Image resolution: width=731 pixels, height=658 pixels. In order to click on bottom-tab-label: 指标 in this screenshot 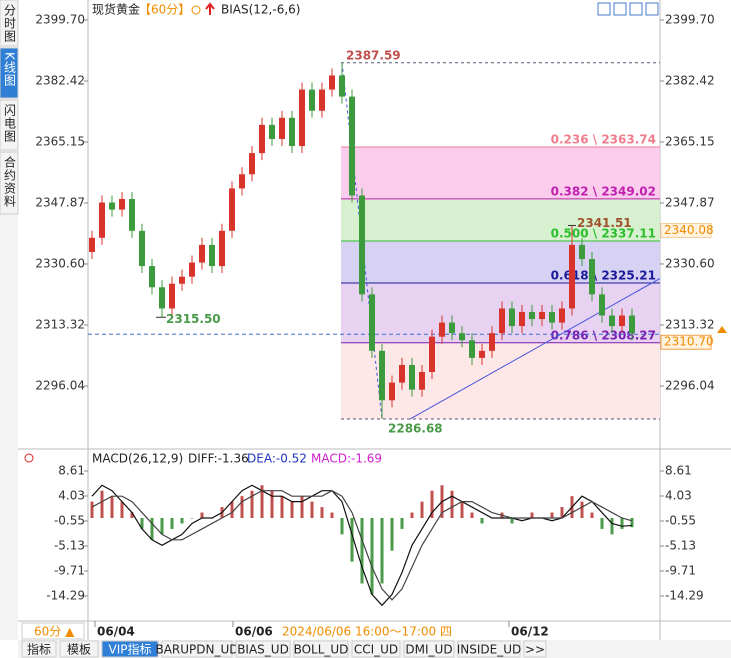, I will do `click(39, 649)`.